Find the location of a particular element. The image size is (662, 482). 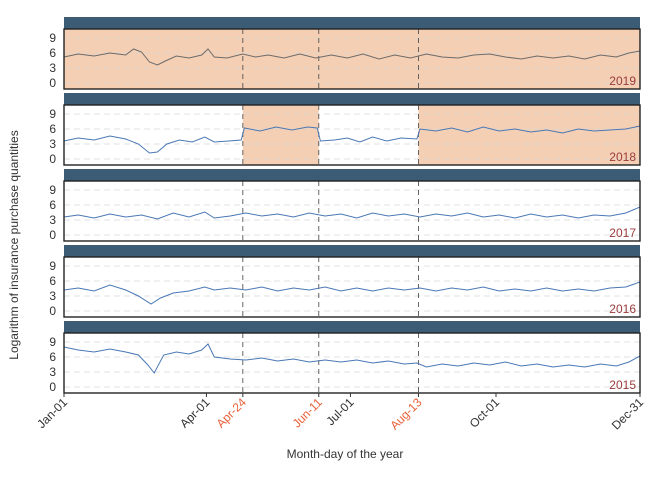

x-tick-label: Jul-01 is located at coordinates (340, 411).